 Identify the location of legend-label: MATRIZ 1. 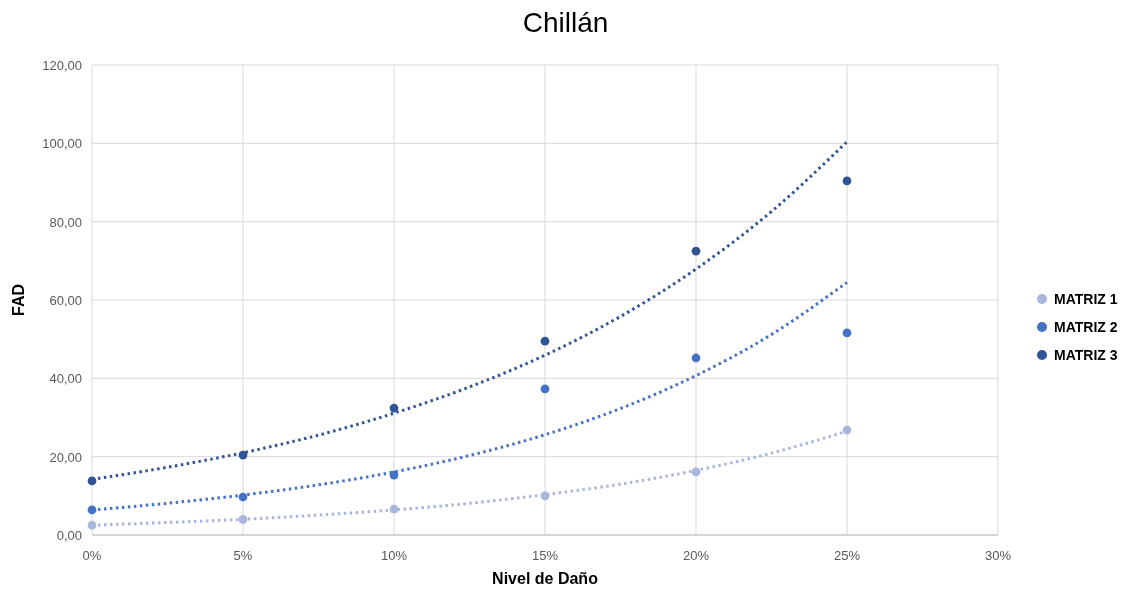
(1086, 299).